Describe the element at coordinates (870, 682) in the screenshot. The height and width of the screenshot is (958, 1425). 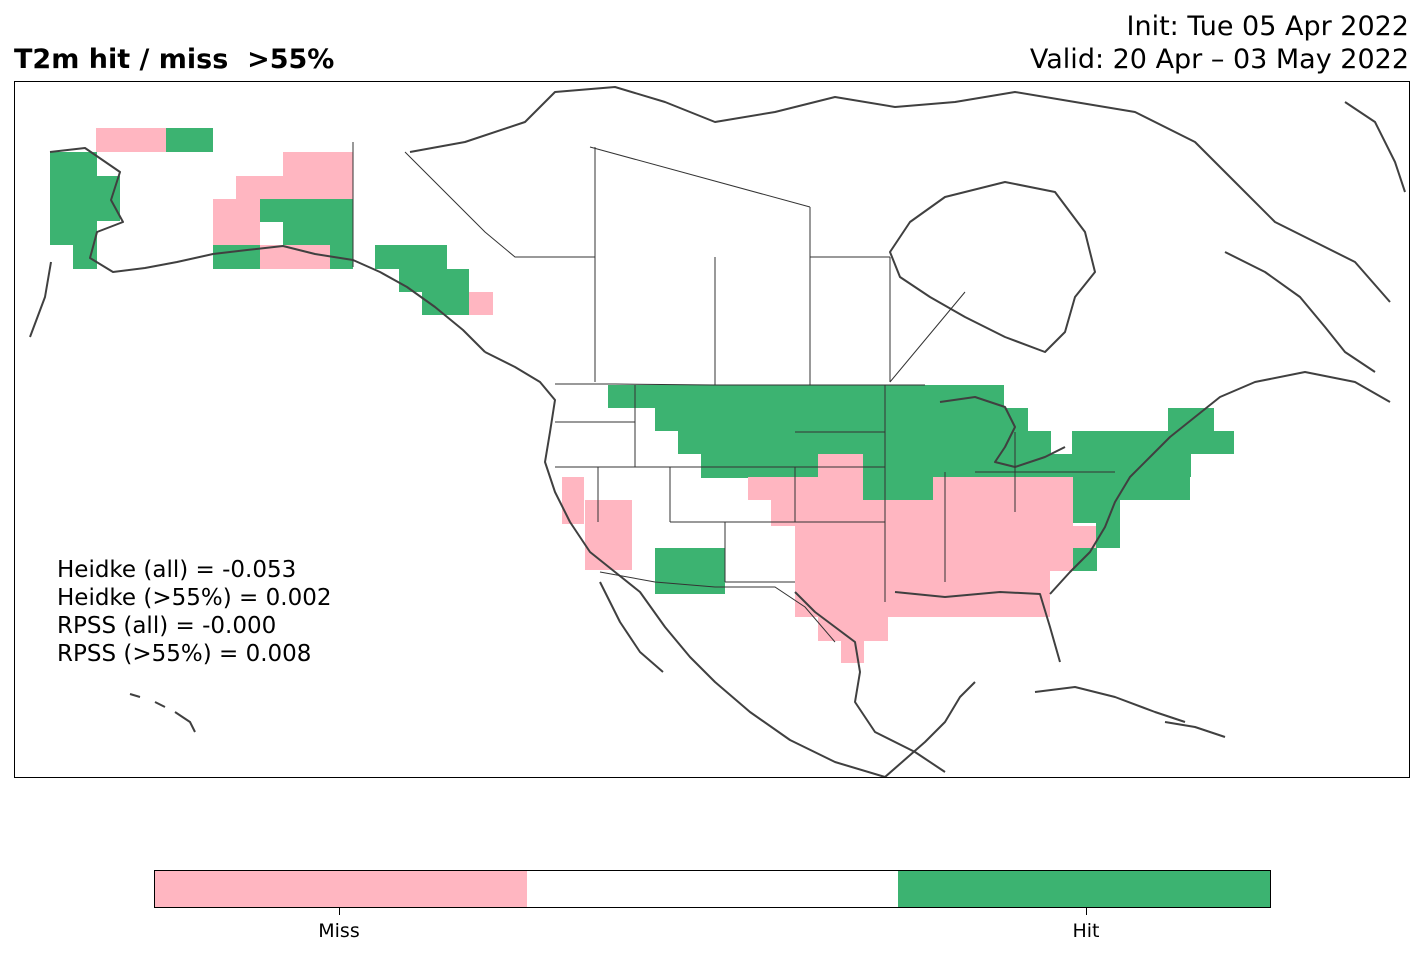
I see `gulf-coast` at that location.